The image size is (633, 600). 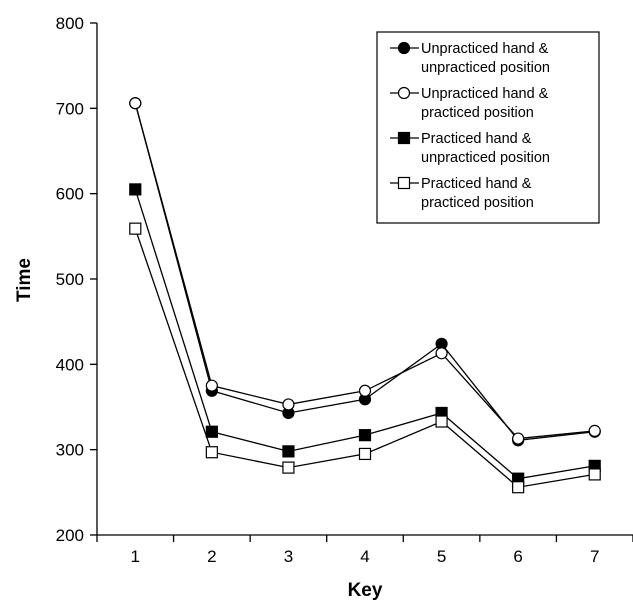 What do you see at coordinates (441, 556) in the screenshot?
I see `x-tick-label: 5` at bounding box center [441, 556].